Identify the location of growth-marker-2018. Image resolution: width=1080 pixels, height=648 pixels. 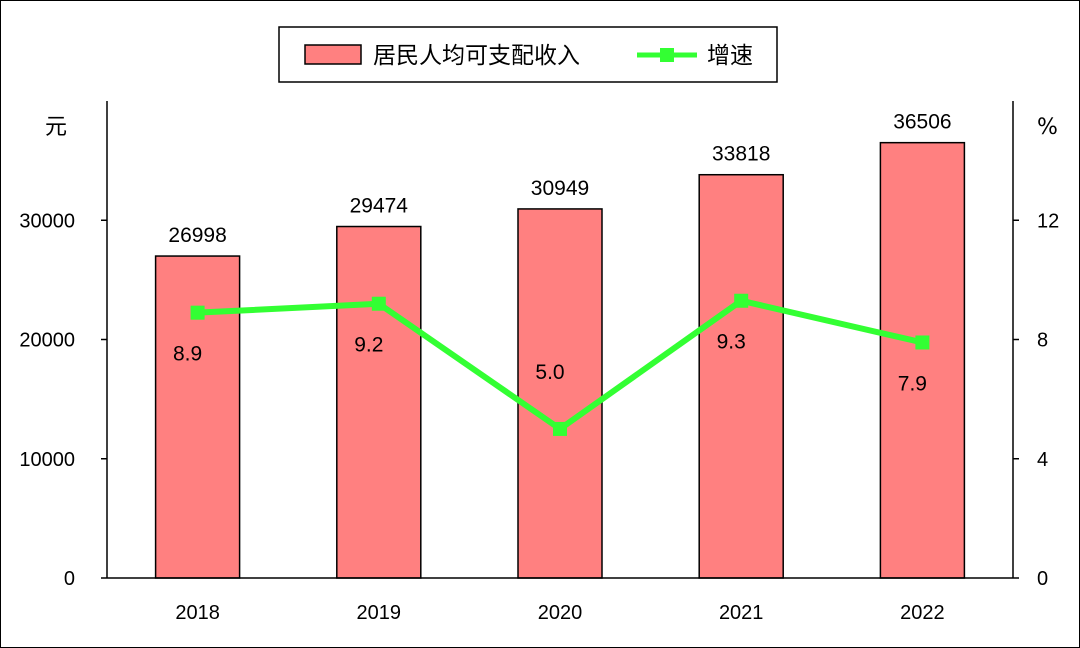
(197, 312).